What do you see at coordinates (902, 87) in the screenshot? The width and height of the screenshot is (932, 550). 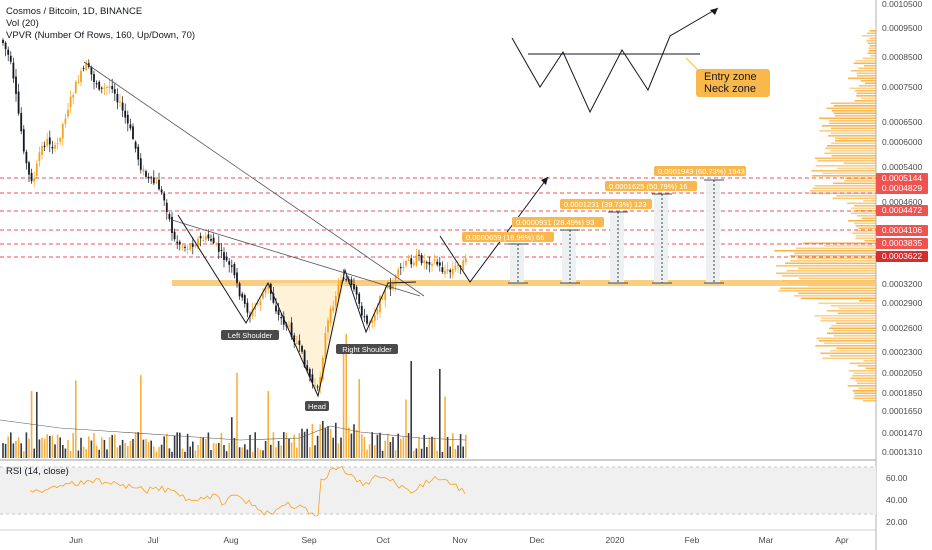 I see `price-tick-label: 0.0007500` at bounding box center [902, 87].